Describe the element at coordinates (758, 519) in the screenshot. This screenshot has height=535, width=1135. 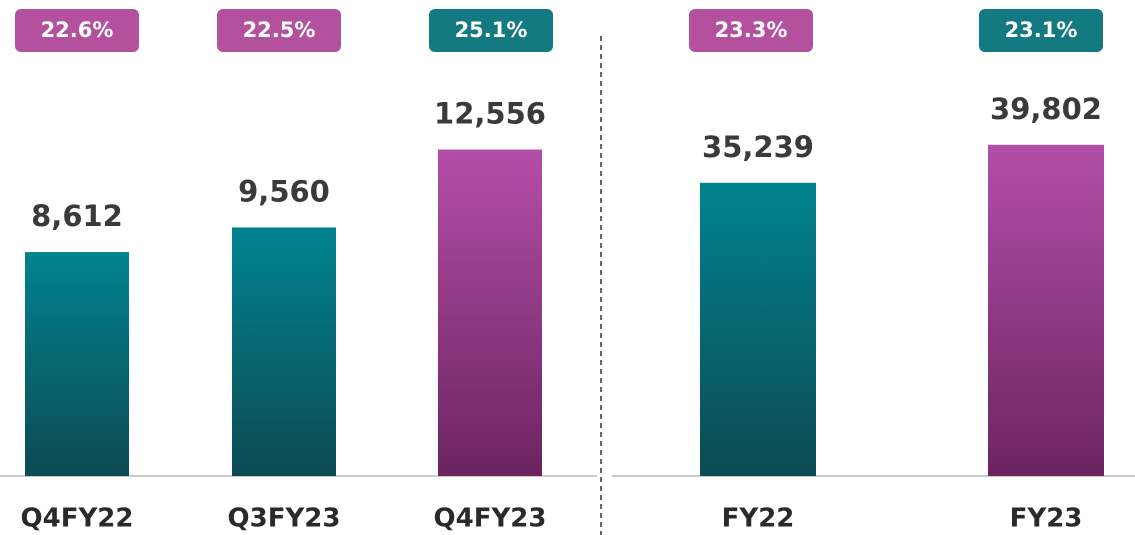
I see `category-label: FY22` at that location.